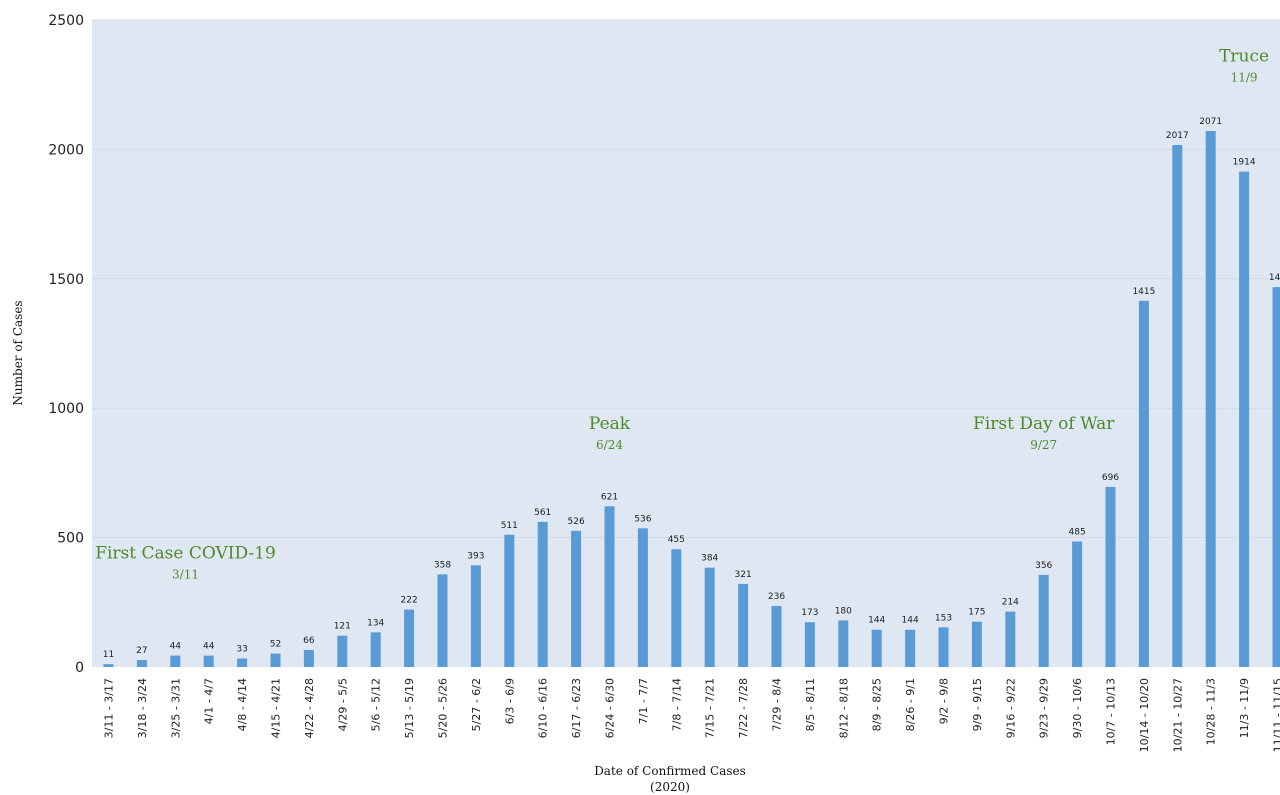 The image size is (1280, 795). I want to click on x-tick-label: 11/3 - 11/9, so click(1244, 708).